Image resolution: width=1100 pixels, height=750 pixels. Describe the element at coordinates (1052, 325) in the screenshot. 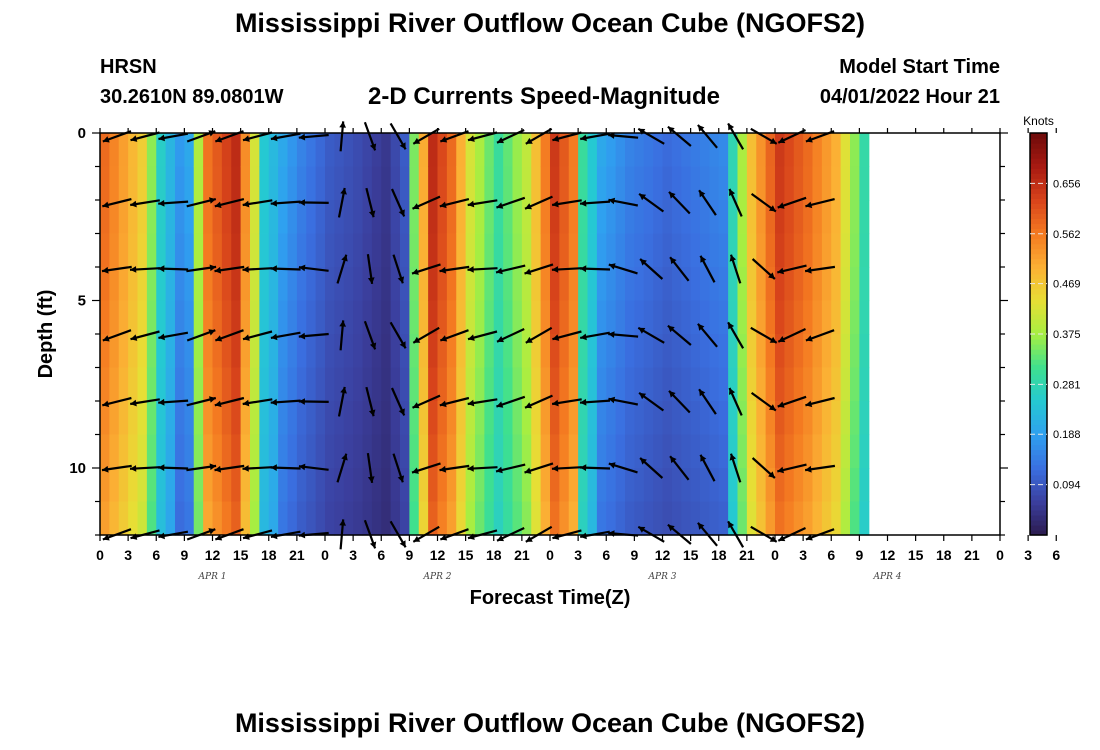

I see `colorbar: Knots 0.094 0.188 0.281 0.375 0.469 0.562 0.656` at that location.